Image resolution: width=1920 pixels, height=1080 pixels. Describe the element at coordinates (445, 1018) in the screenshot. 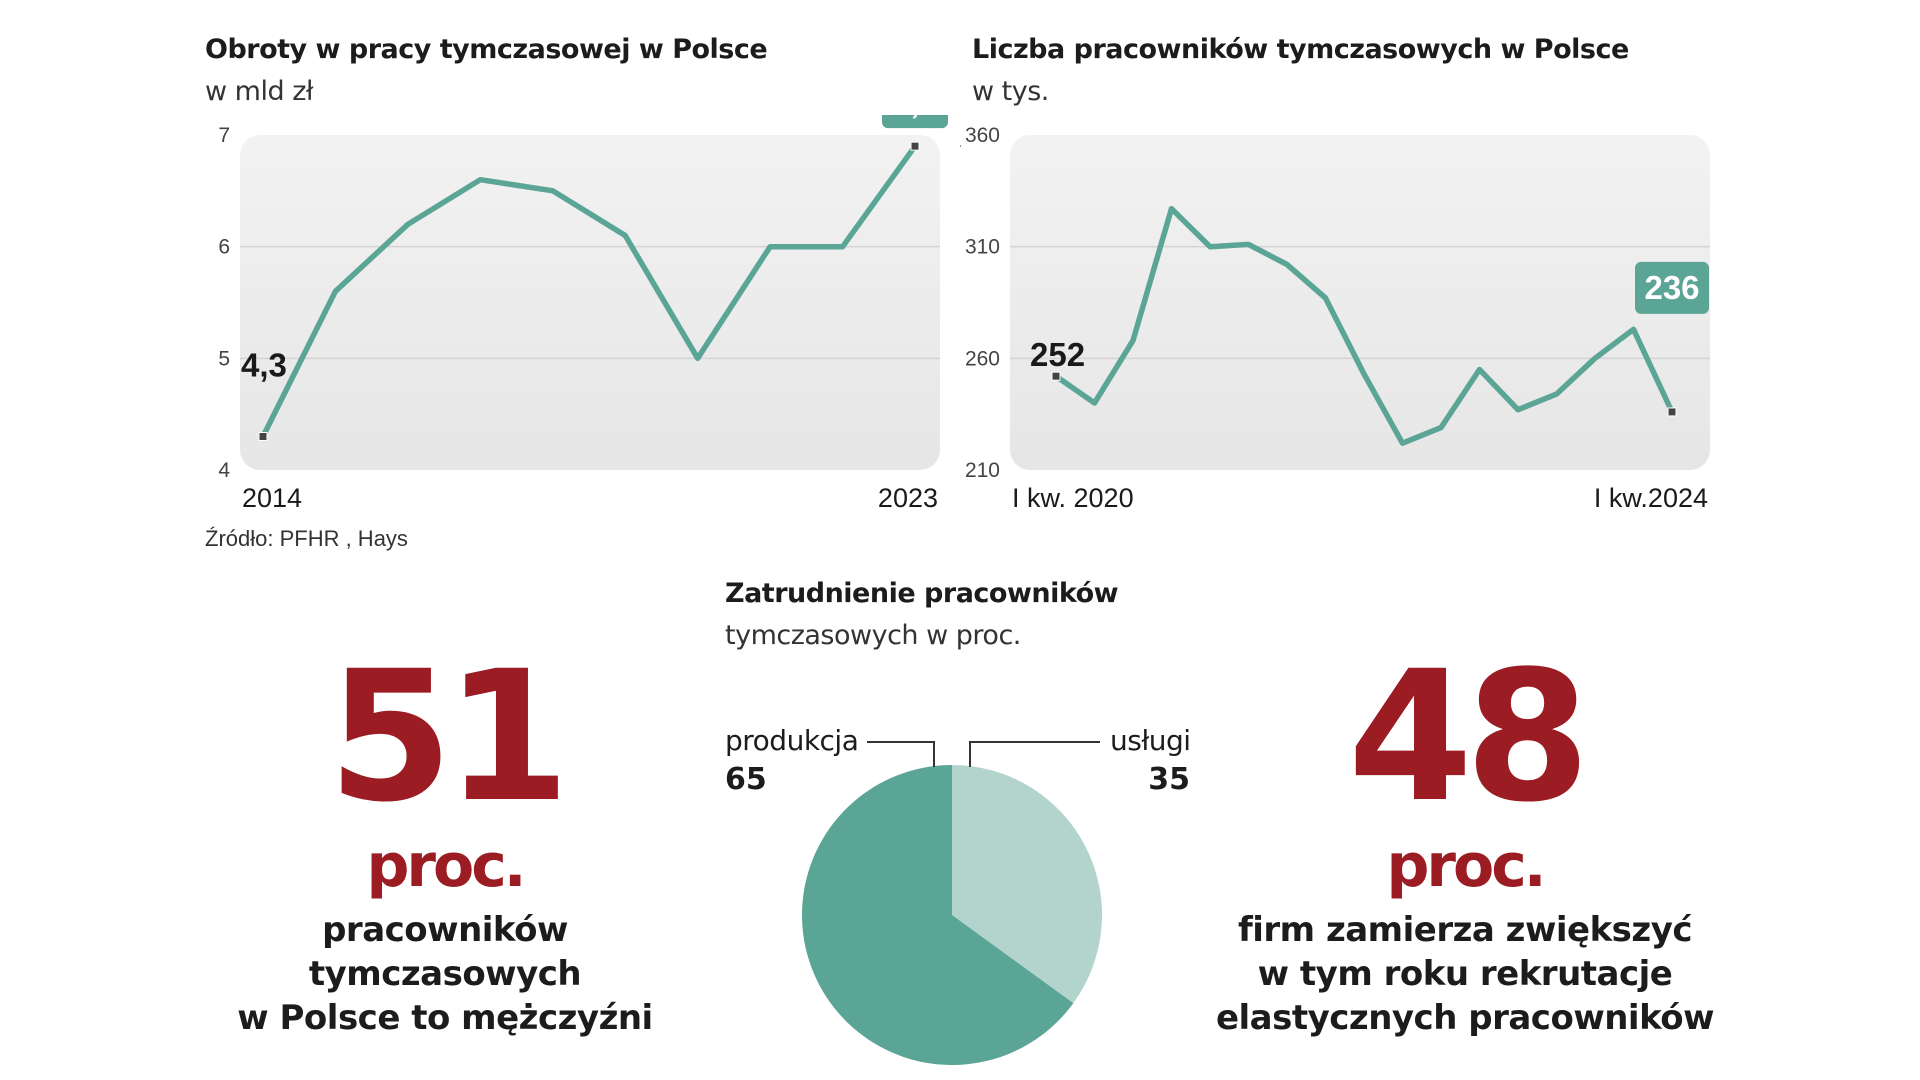

I see `stat-left-line: w Polsce to mężczyźni` at that location.